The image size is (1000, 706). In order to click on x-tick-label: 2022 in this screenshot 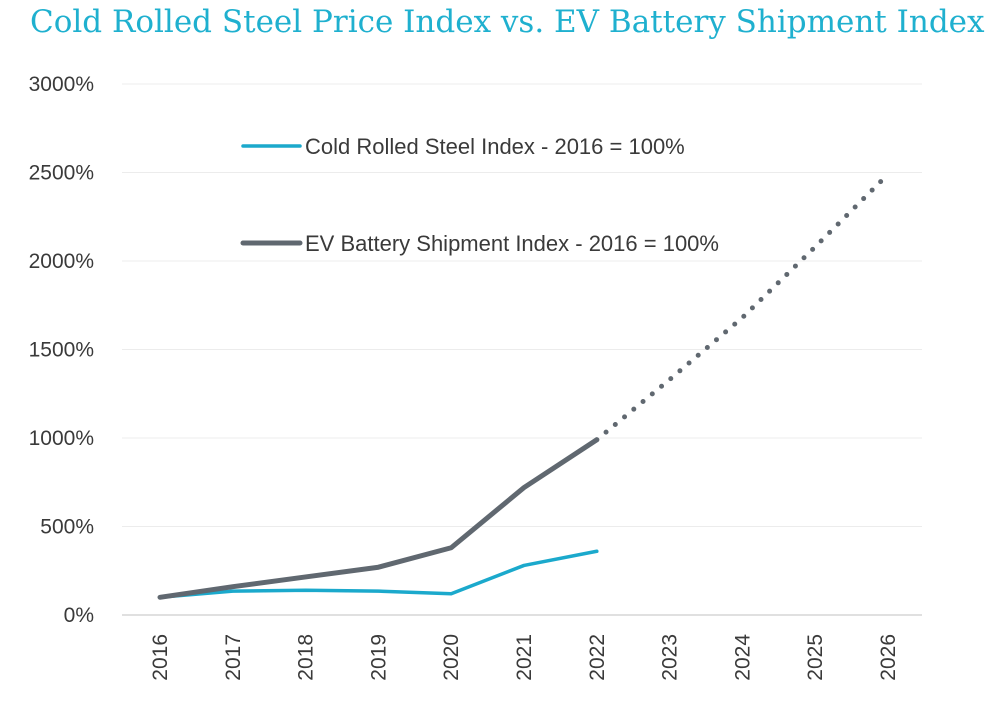, I will do `click(597, 657)`.